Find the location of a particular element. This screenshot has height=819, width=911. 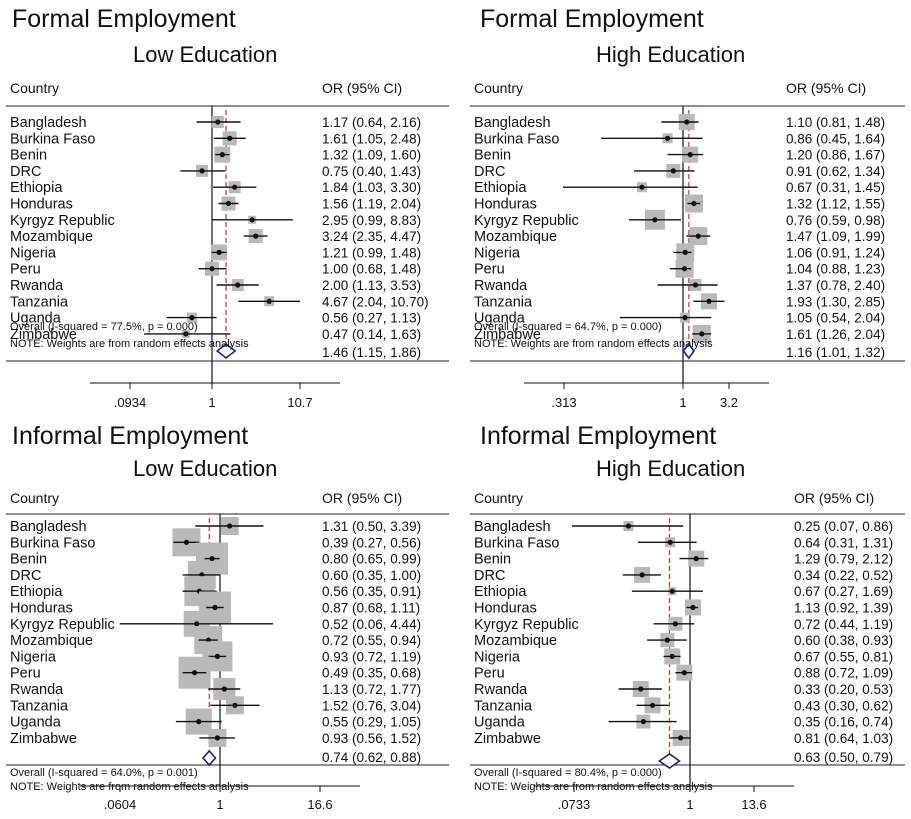

x-tick-label: 16.6 is located at coordinates (319, 804).